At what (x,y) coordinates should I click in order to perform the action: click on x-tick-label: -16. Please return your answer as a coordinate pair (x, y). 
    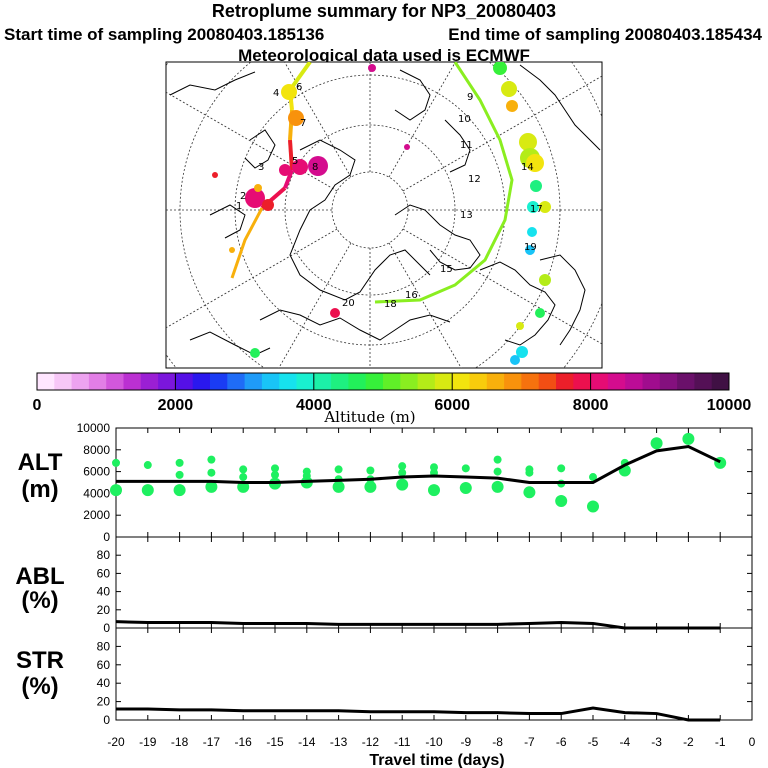
    Looking at the image, I should click on (244, 742).